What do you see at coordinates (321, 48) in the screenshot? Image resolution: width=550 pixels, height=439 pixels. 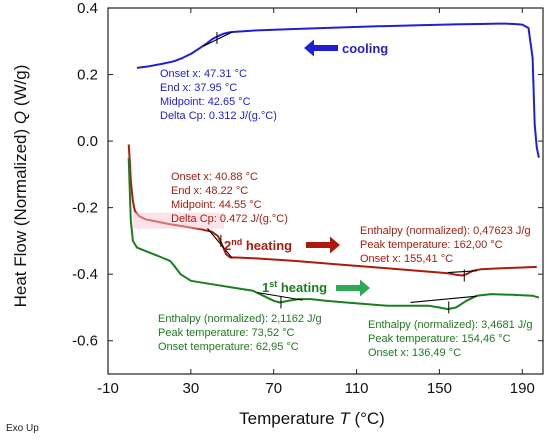 I see `cooling-arrow` at bounding box center [321, 48].